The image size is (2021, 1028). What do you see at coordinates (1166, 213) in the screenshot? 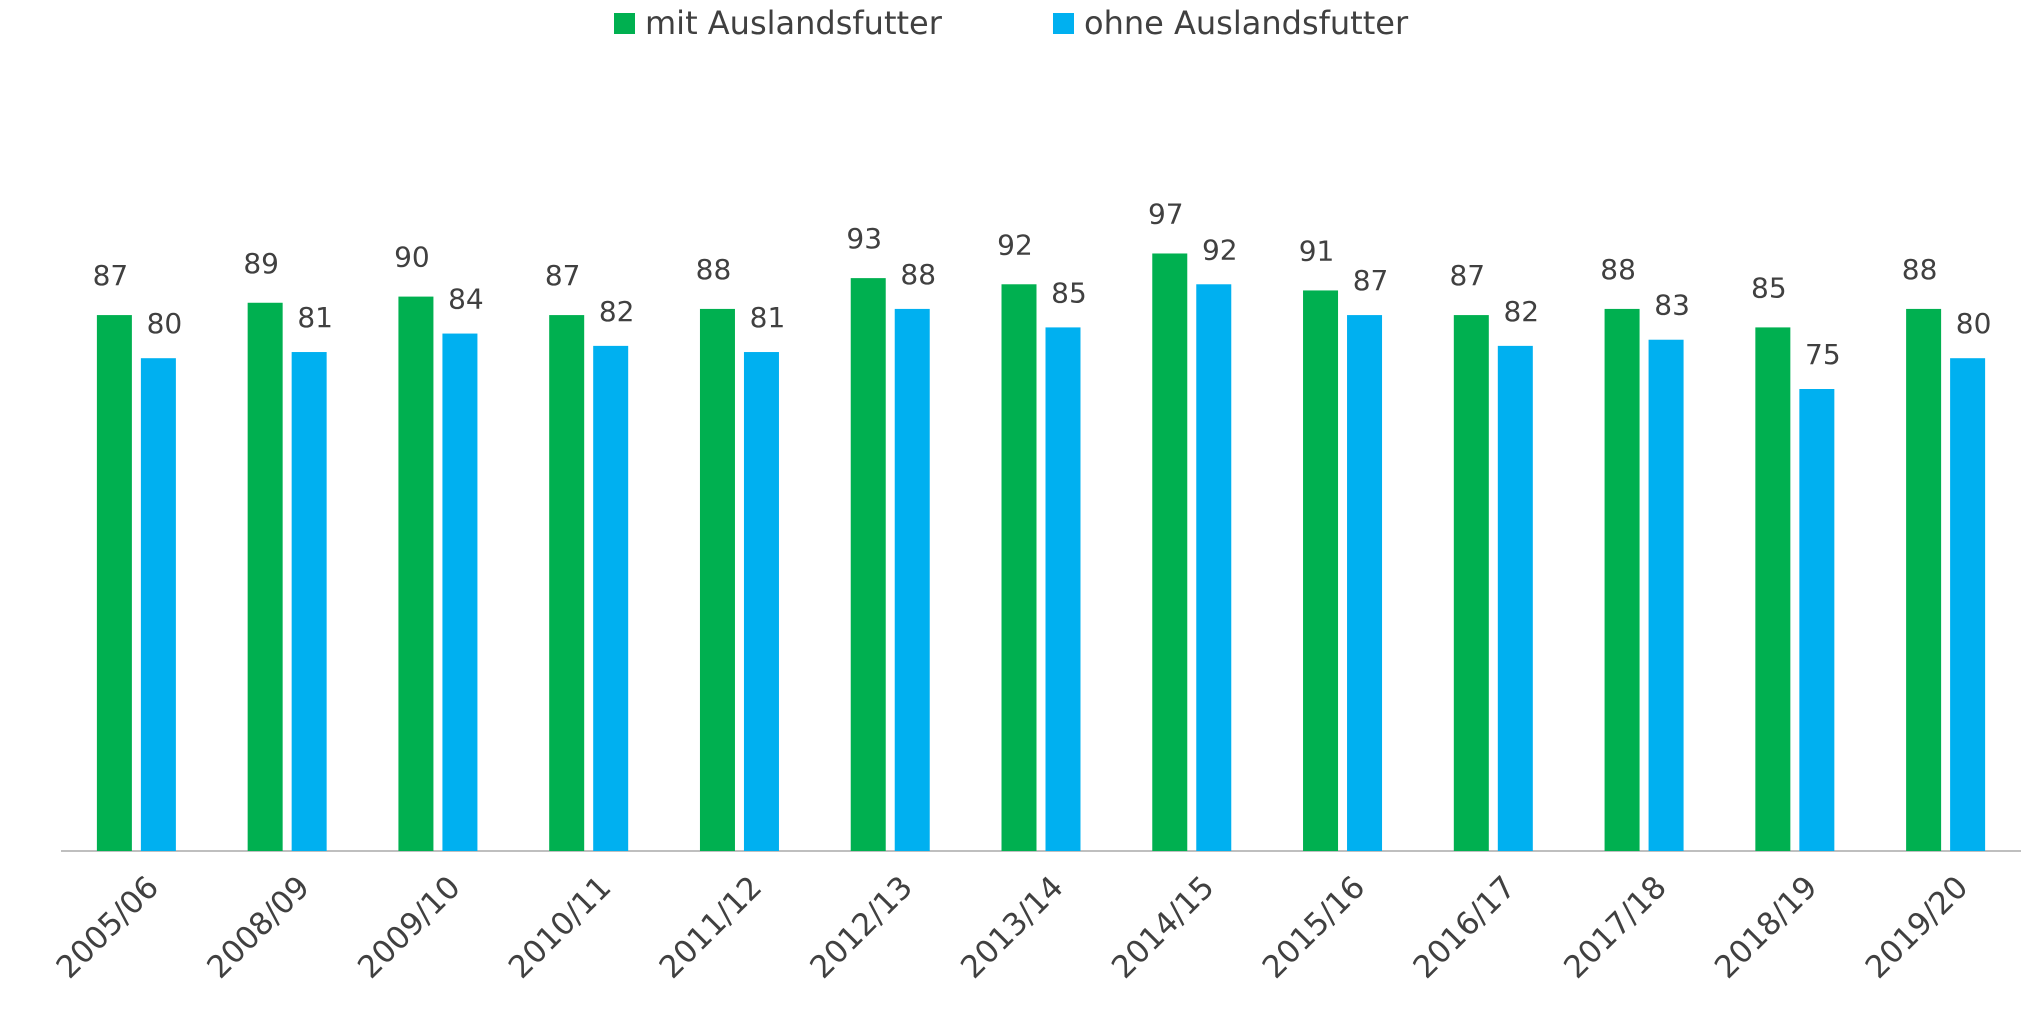
I see `data-label: 97` at bounding box center [1166, 213].